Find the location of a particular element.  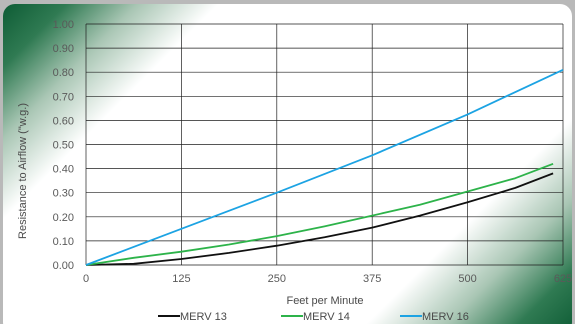

y-tick-label: 0.90 is located at coordinates (63, 49).